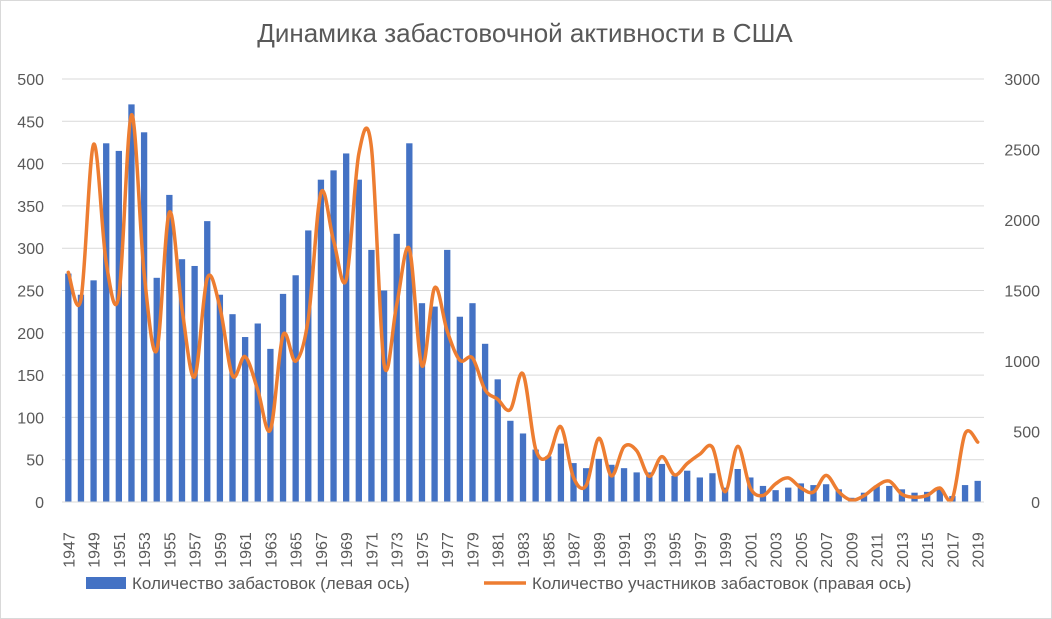  What do you see at coordinates (271, 583) in the screenshot?
I see `legend-bar-label: Количество забастовок (левая ось)` at bounding box center [271, 583].